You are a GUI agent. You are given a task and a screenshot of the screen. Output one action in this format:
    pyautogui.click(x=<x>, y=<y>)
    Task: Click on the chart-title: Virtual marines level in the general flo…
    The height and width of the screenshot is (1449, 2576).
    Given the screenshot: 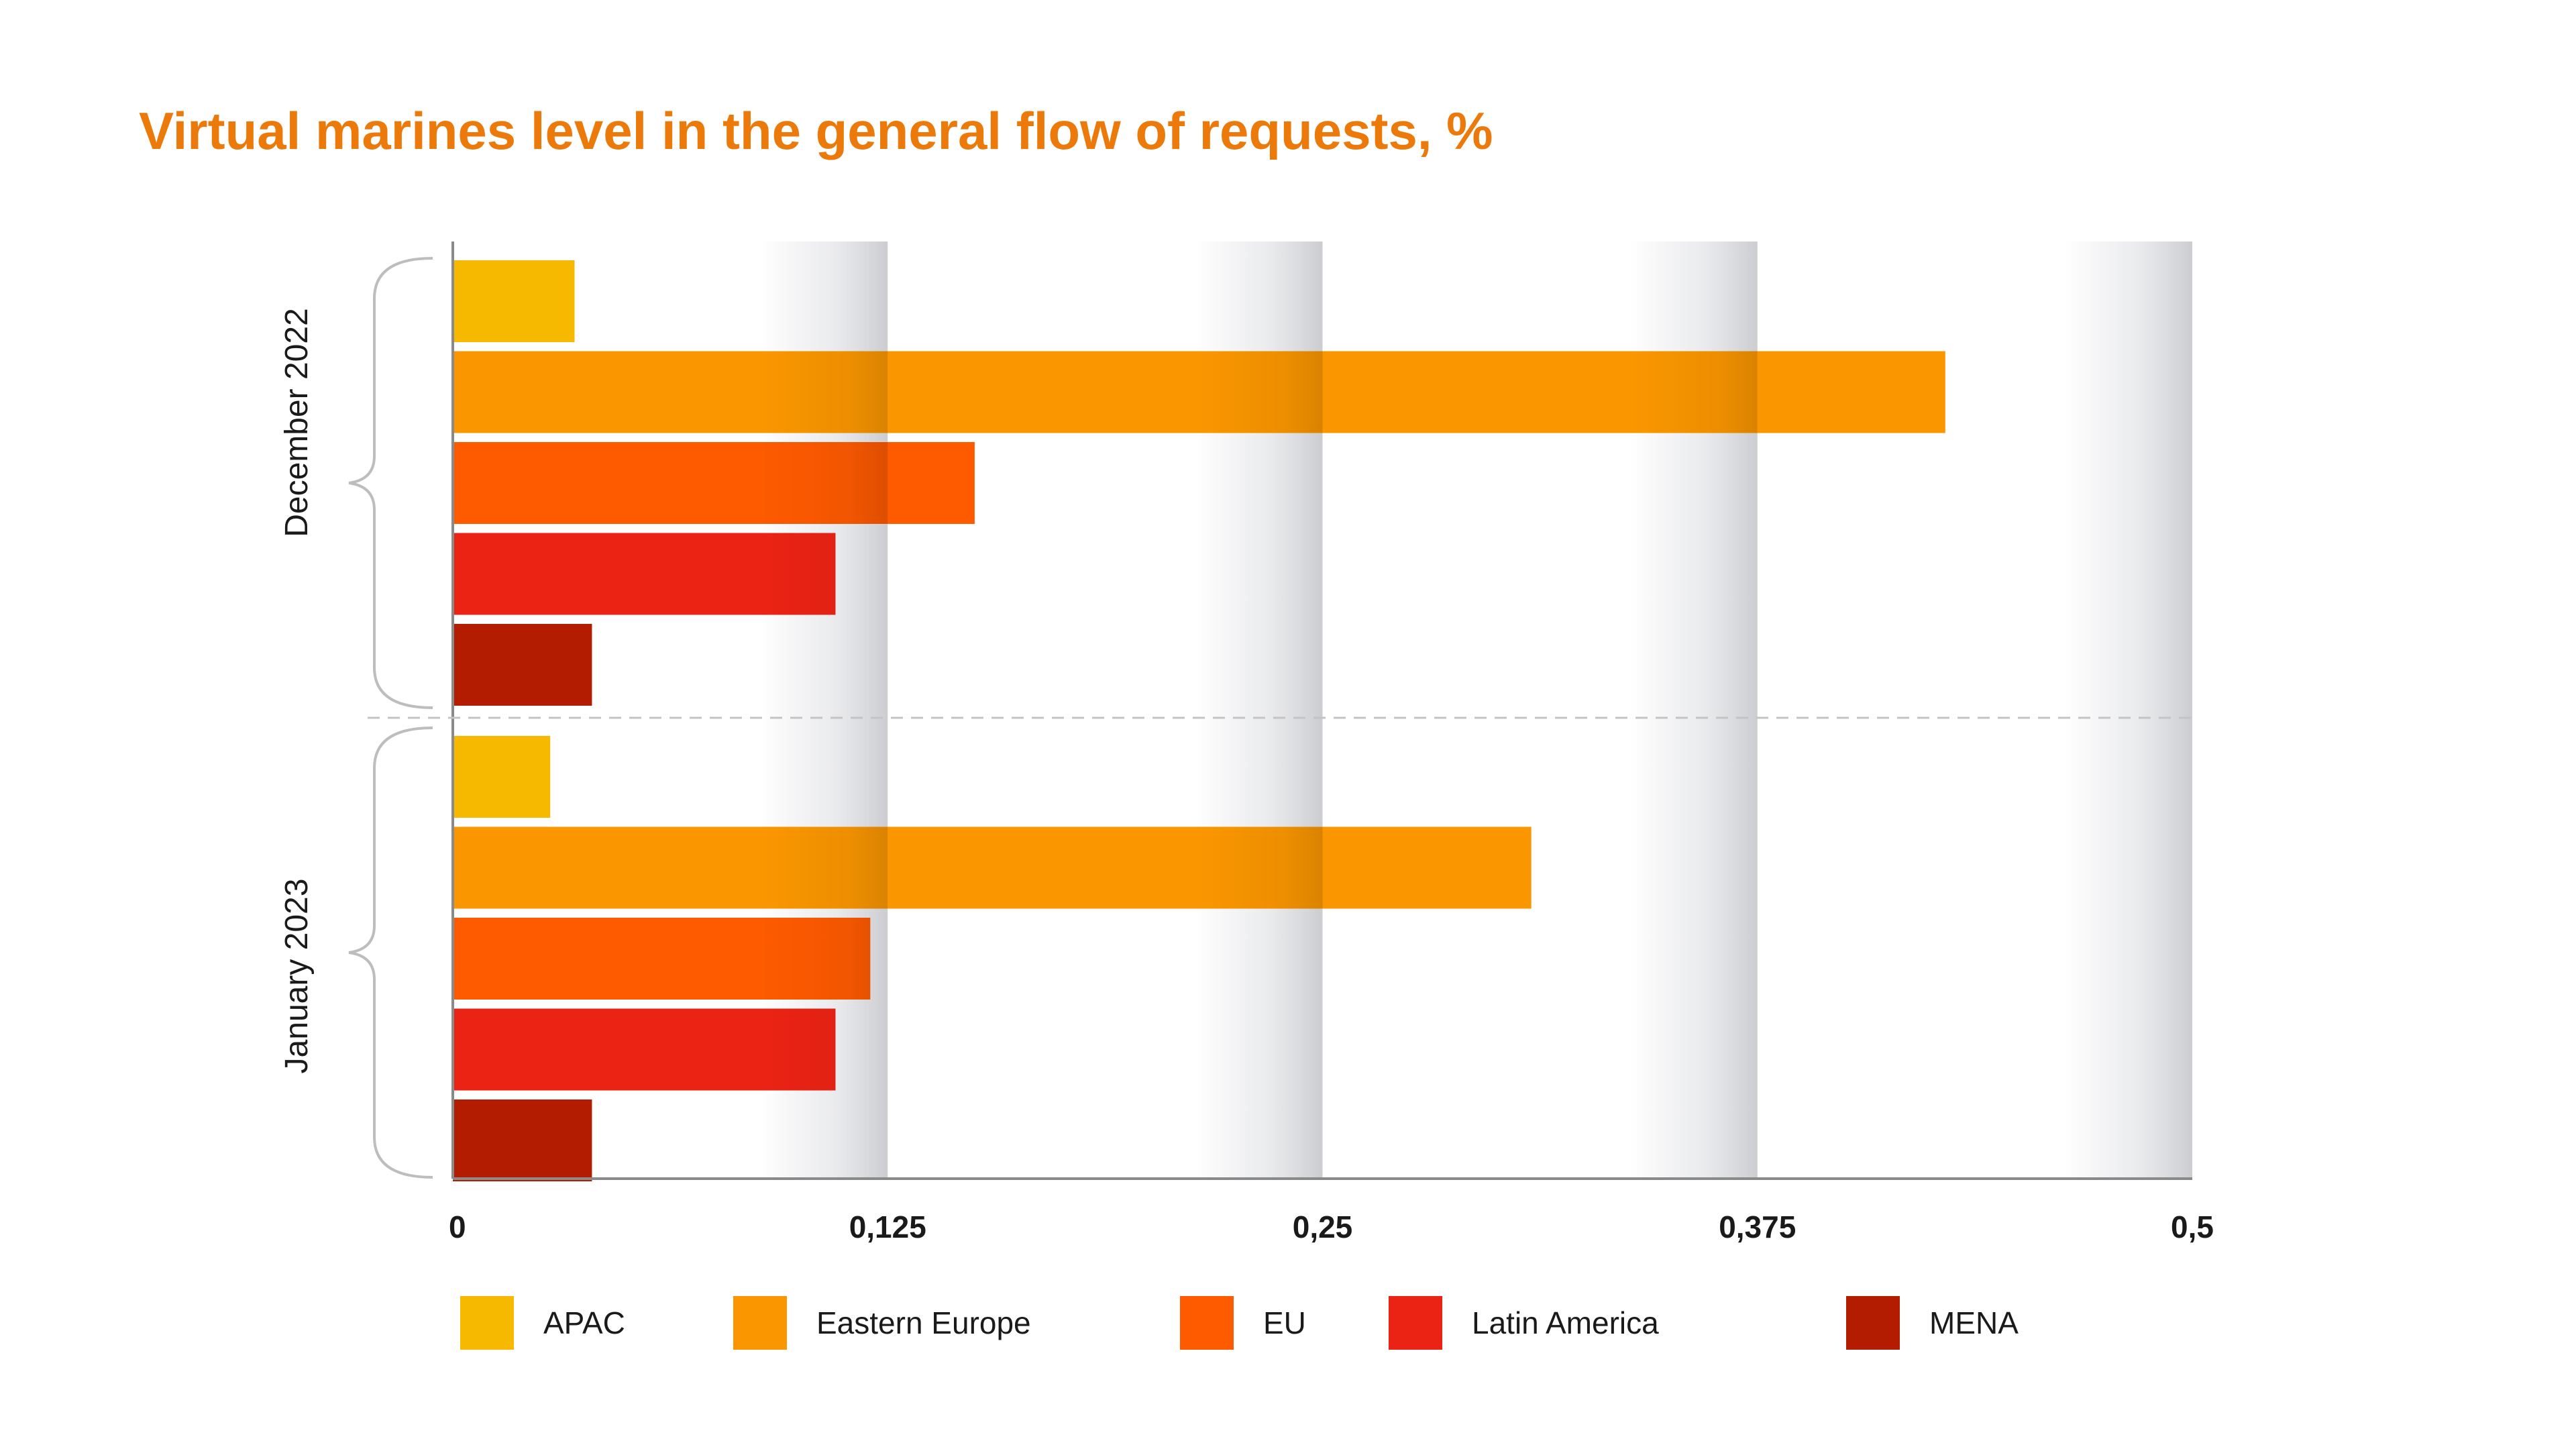 What is the action you would take?
    pyautogui.click(x=816, y=130)
    